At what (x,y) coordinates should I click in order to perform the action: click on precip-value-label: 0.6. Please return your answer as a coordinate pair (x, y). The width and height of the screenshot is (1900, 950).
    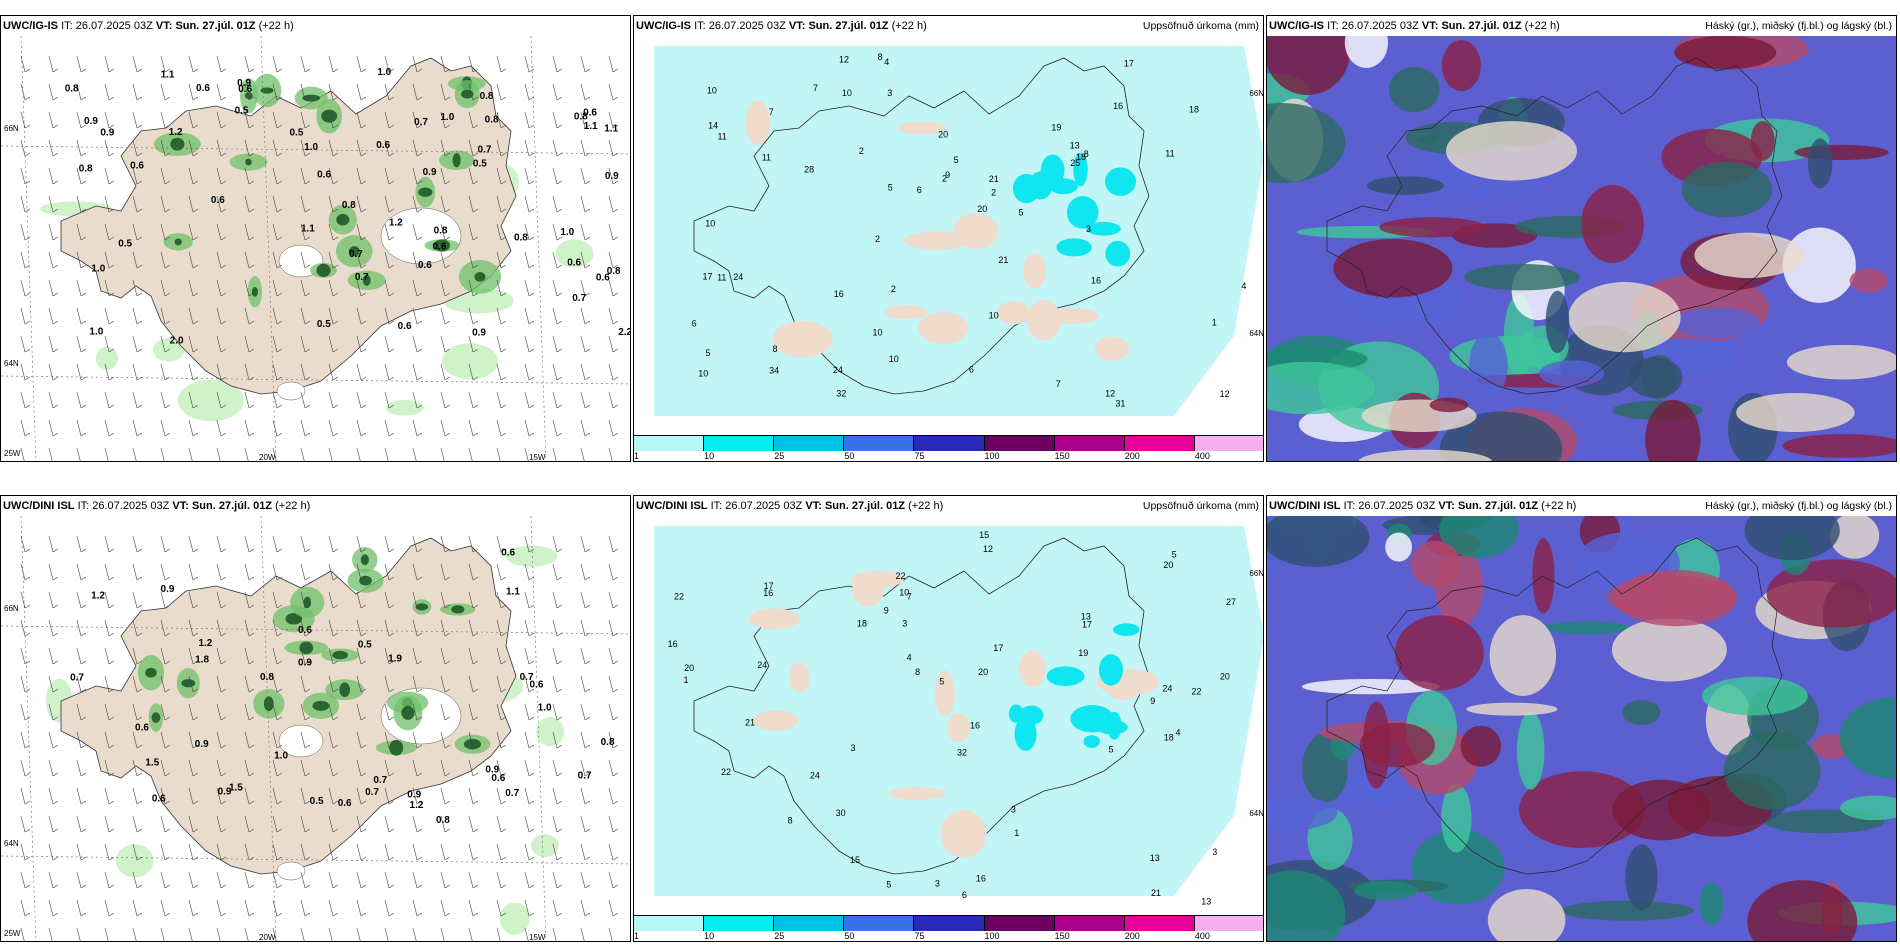
    Looking at the image, I should click on (405, 326).